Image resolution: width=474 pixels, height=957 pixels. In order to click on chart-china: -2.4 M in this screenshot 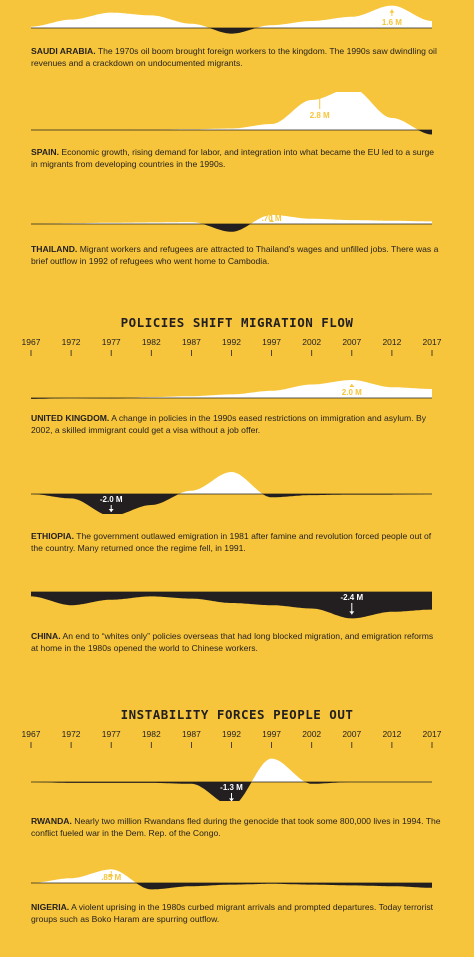, I will do `click(231, 605)`.